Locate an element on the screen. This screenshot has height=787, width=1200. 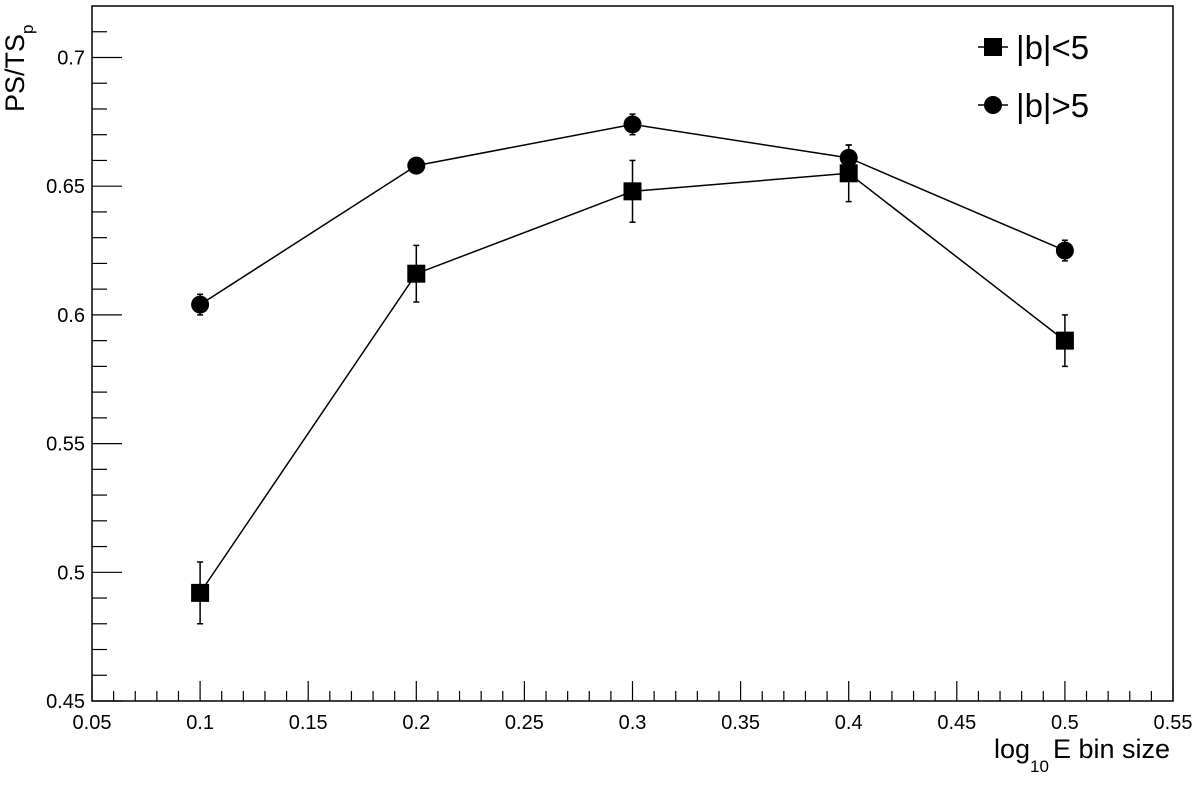
legend-label: |b|<5 is located at coordinates (1052, 47).